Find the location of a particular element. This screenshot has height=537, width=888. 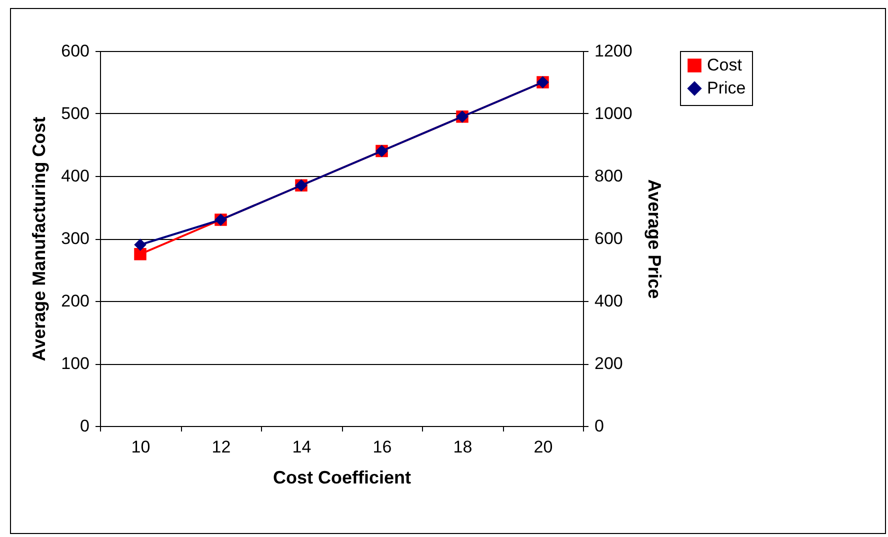

x-axis-title: Cost Coefficient is located at coordinates (342, 478).